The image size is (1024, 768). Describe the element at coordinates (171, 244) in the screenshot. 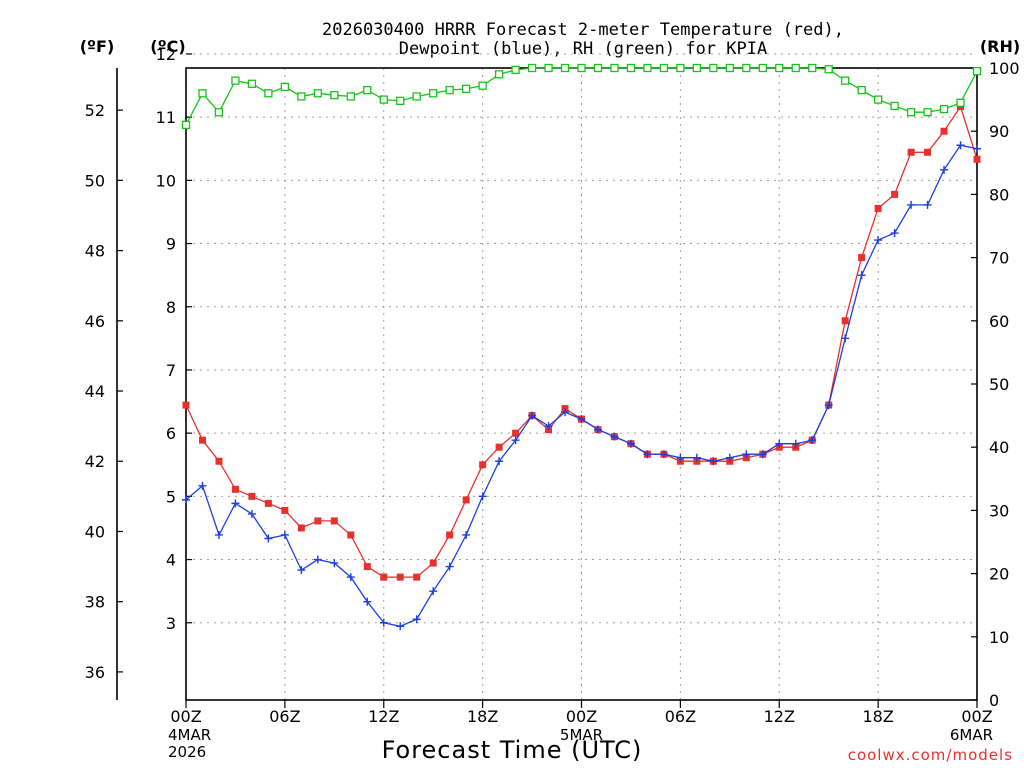

I see `c-tick-label-6: 9` at that location.